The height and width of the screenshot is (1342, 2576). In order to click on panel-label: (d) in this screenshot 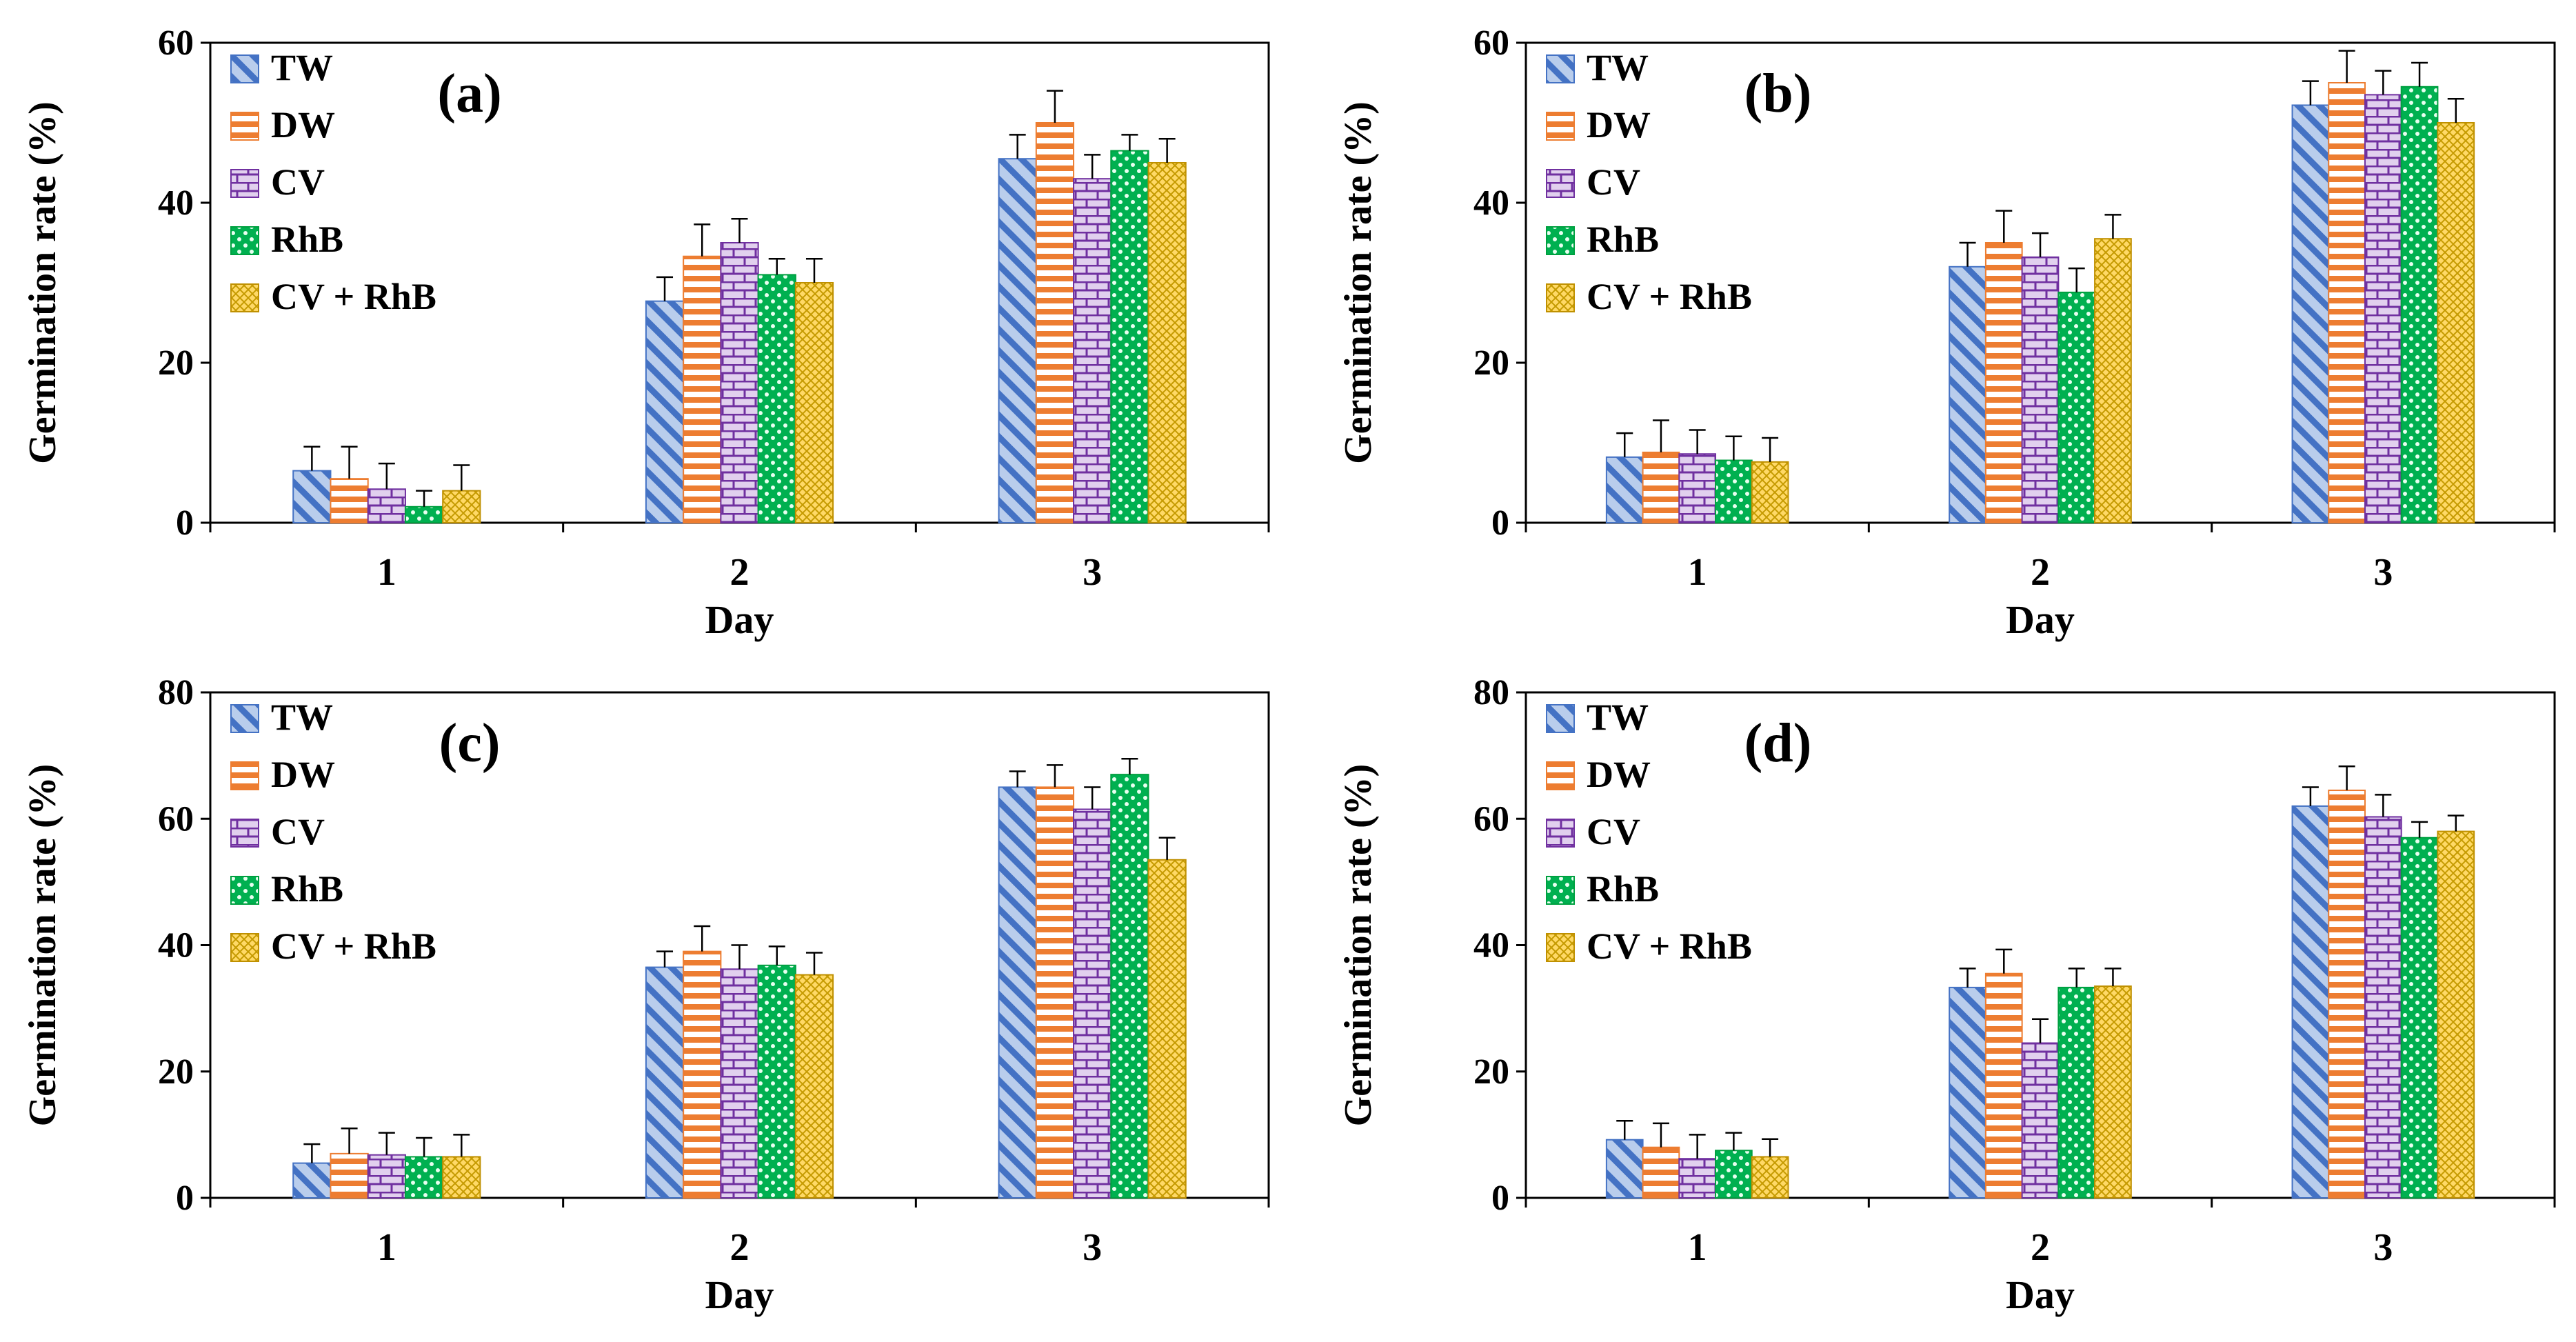, I will do `click(1778, 743)`.